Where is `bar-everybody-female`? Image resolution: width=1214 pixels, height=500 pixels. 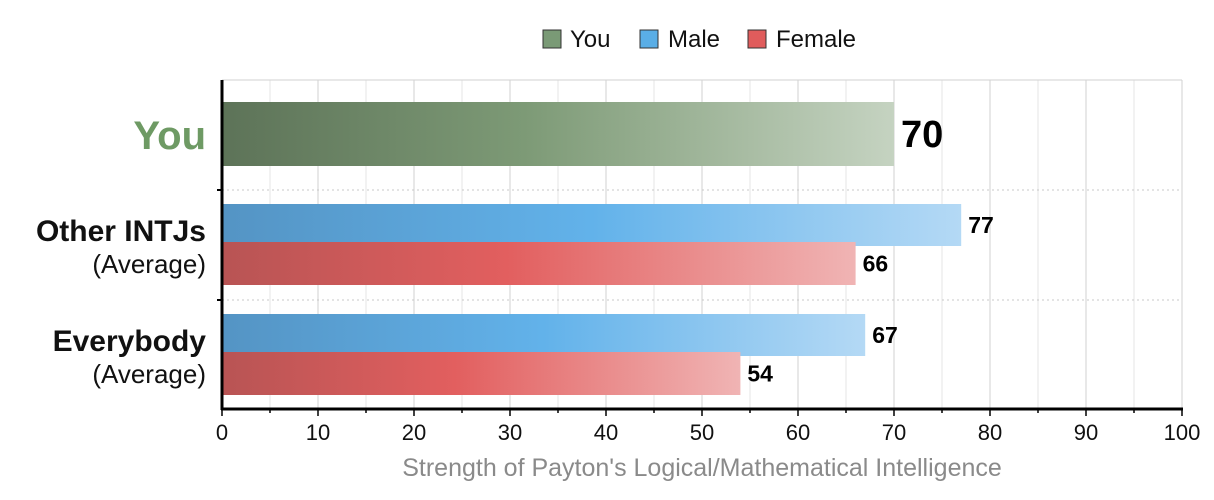 bar-everybody-female is located at coordinates (481, 373).